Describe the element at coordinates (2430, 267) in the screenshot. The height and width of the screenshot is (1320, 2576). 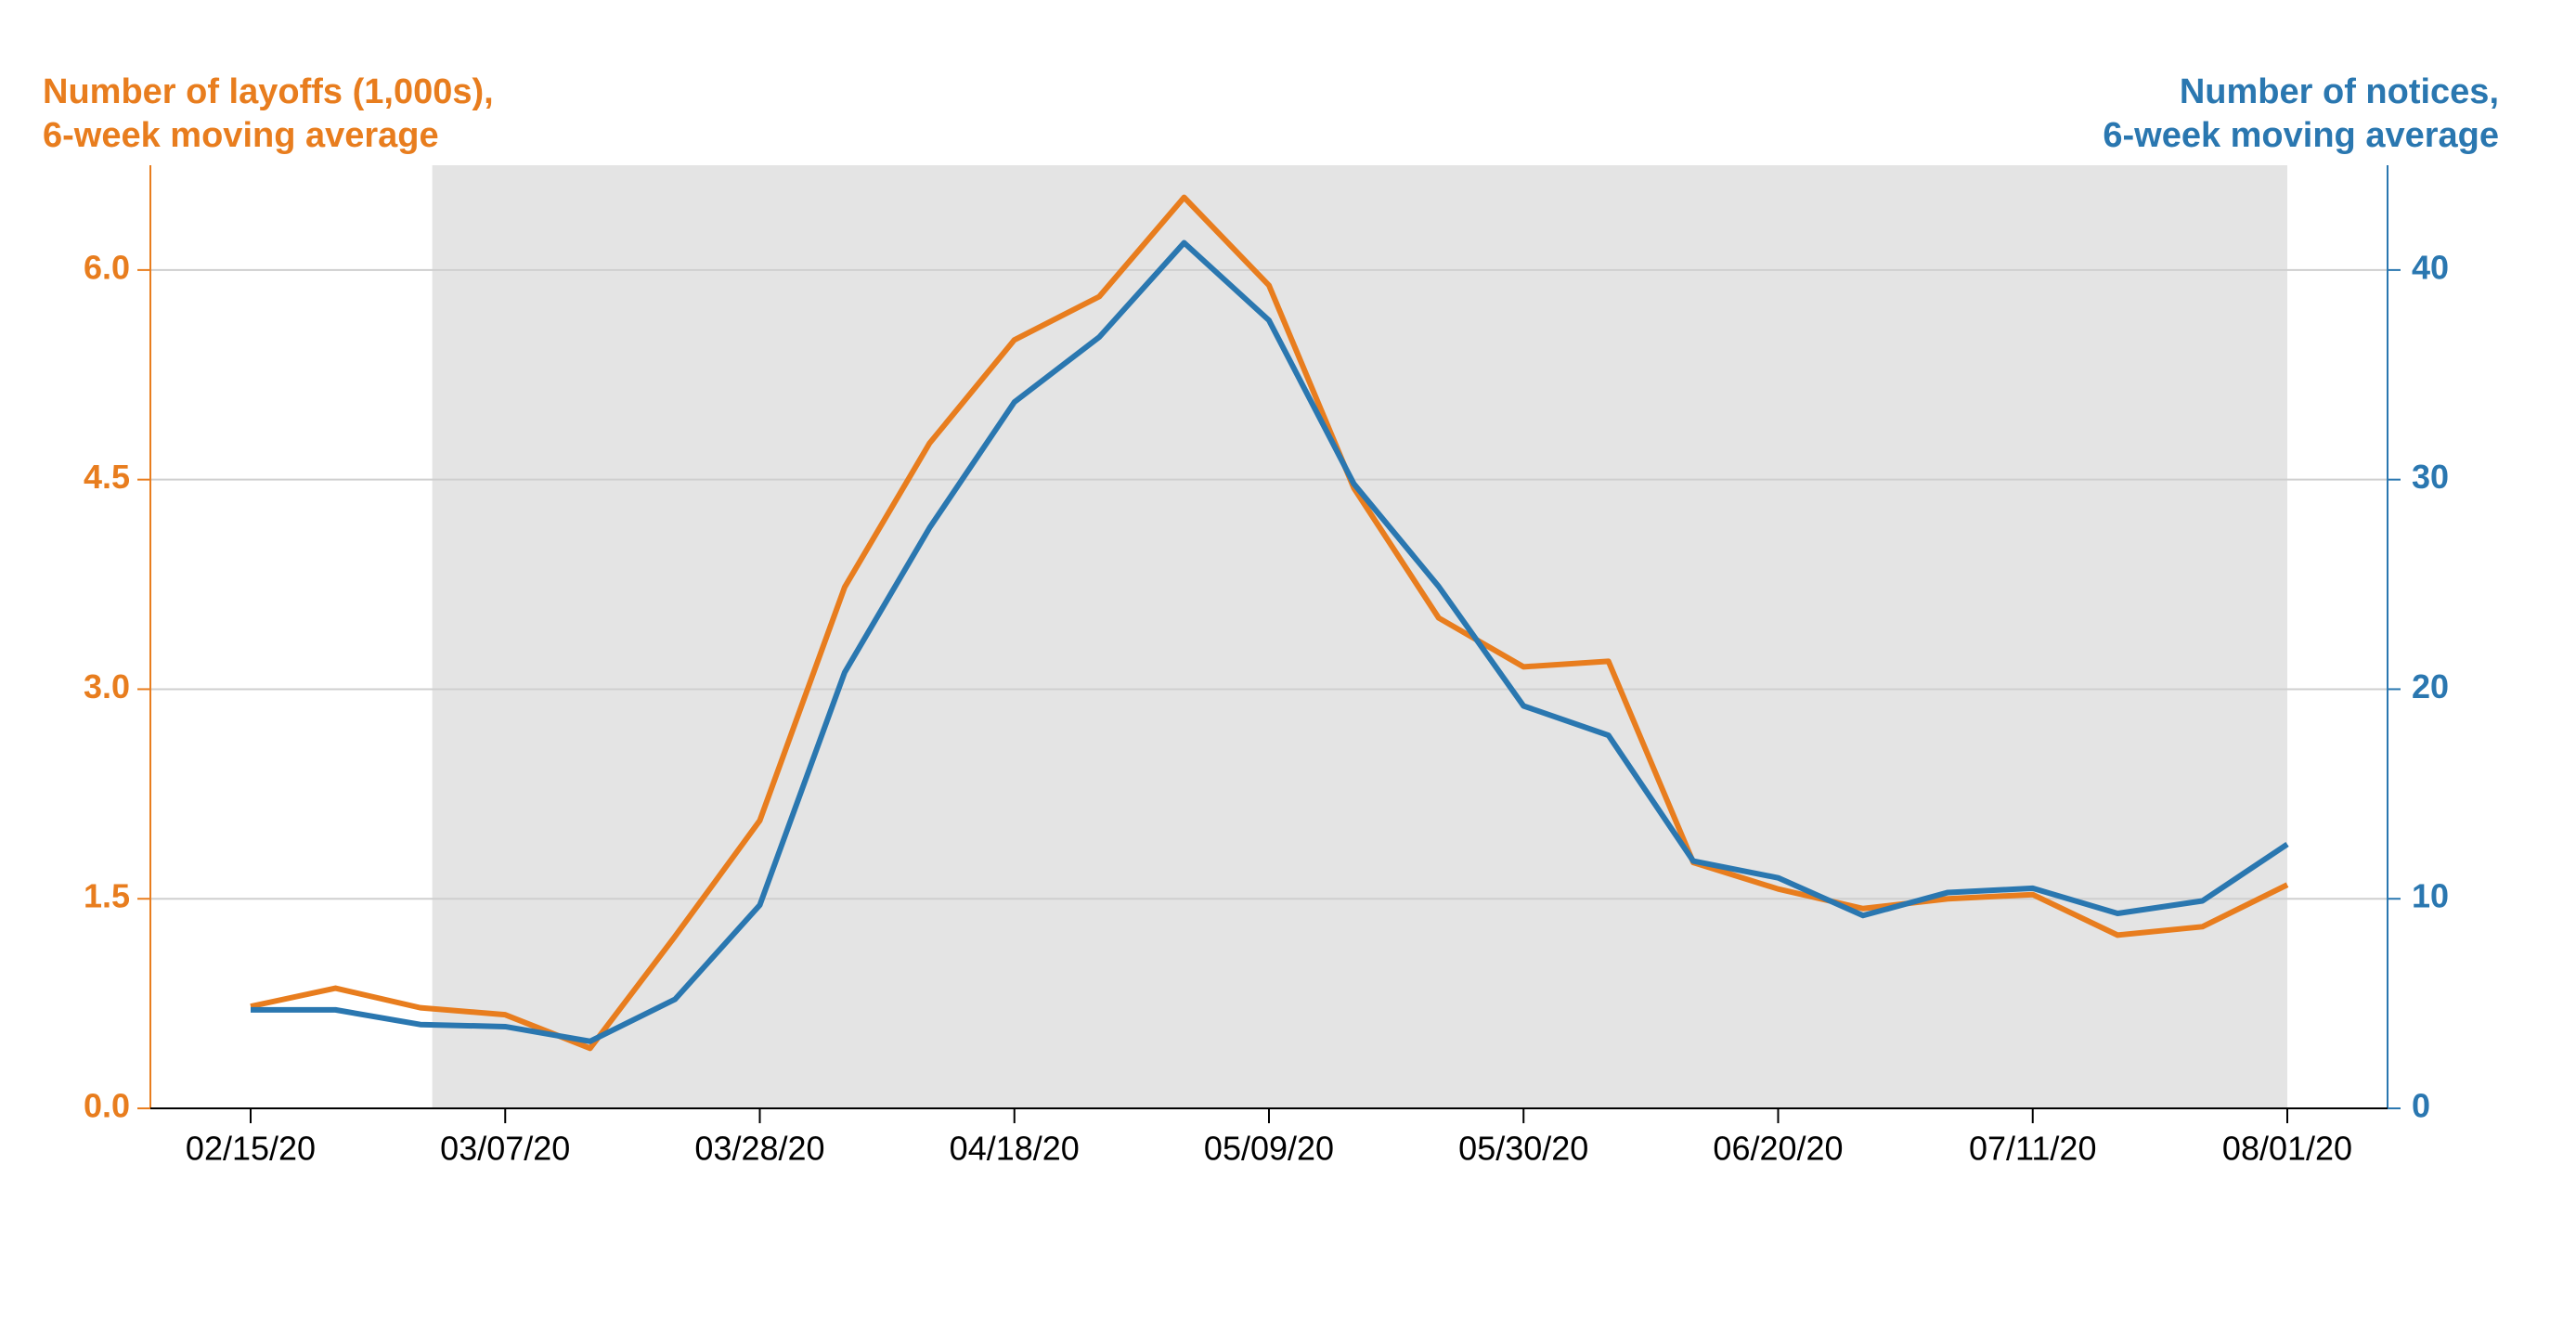
I see `y2-tick-label: 40` at that location.